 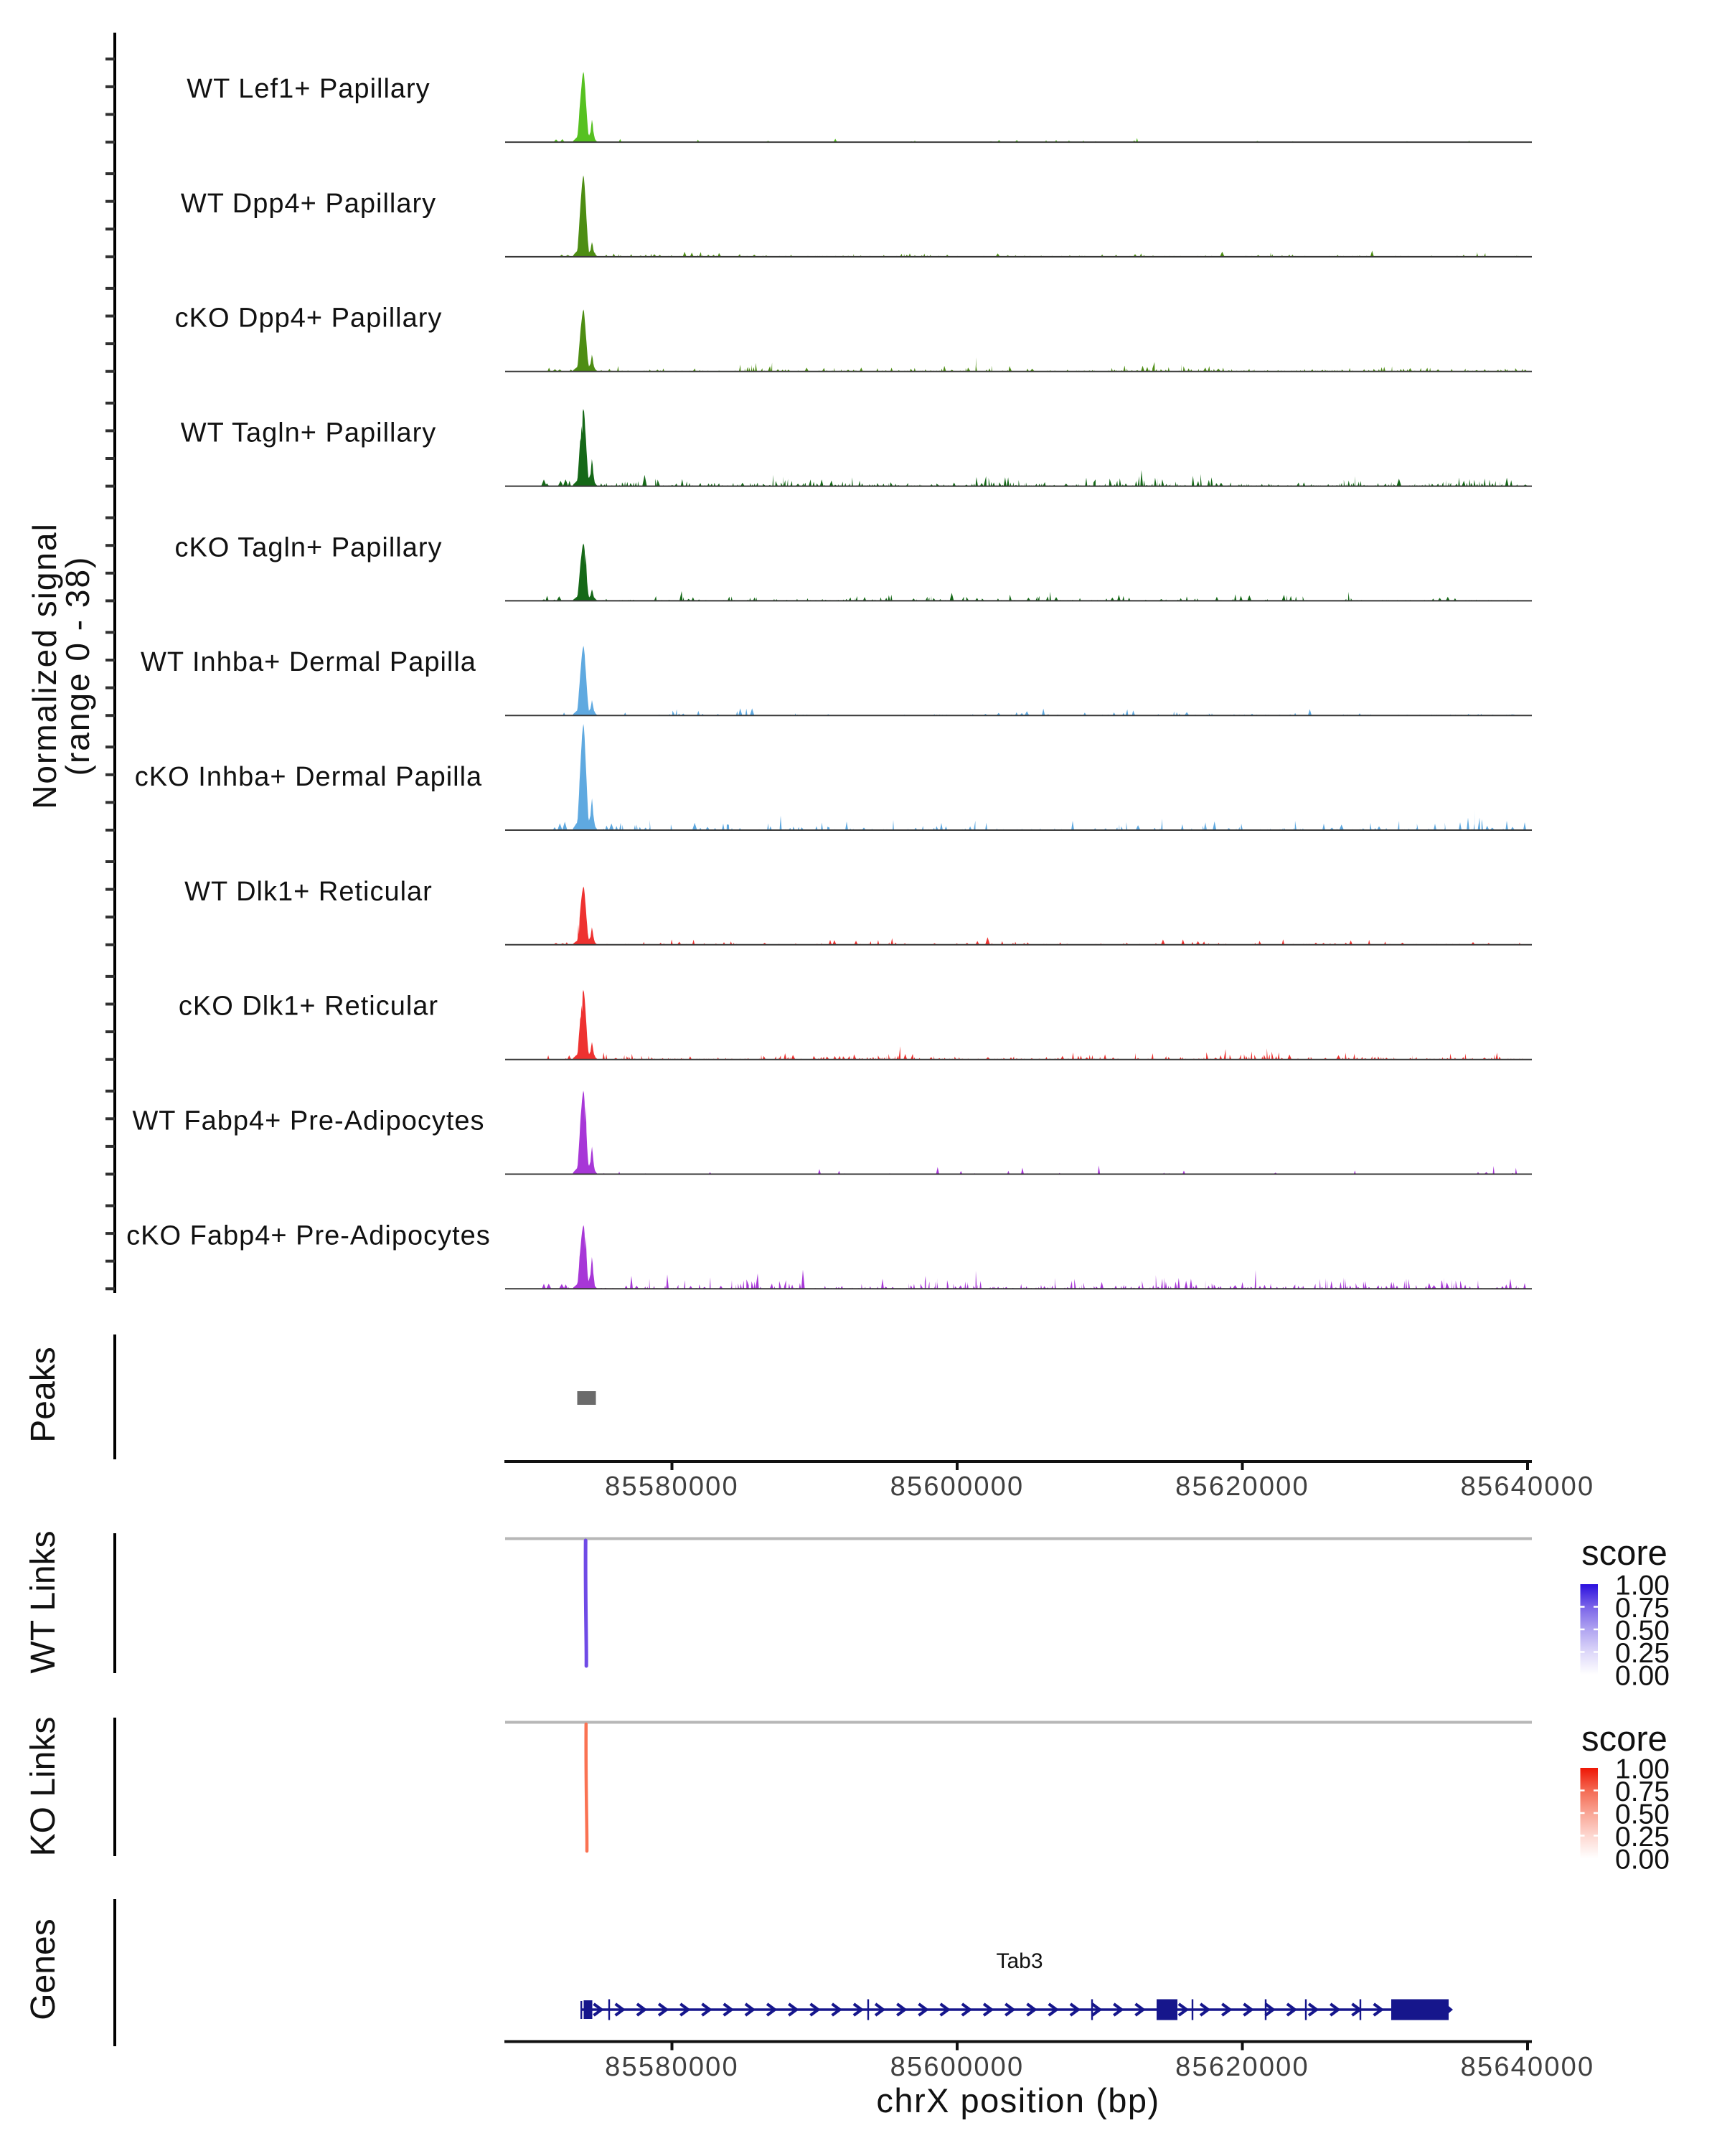 What do you see at coordinates (309, 319) in the screenshot?
I see `svg-text: cKO Dpp4+ Papillary` at bounding box center [309, 319].